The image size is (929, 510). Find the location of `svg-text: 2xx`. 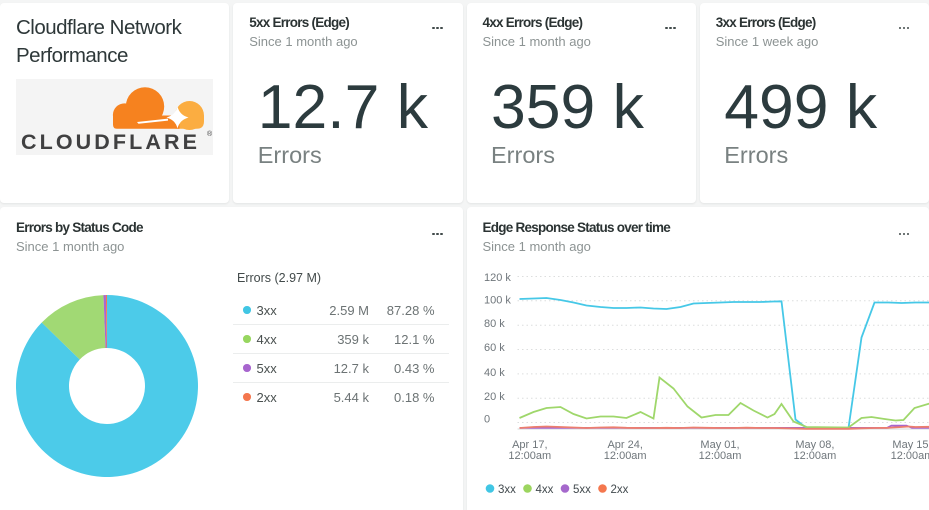

svg-text: 2xx is located at coordinates (619, 490).